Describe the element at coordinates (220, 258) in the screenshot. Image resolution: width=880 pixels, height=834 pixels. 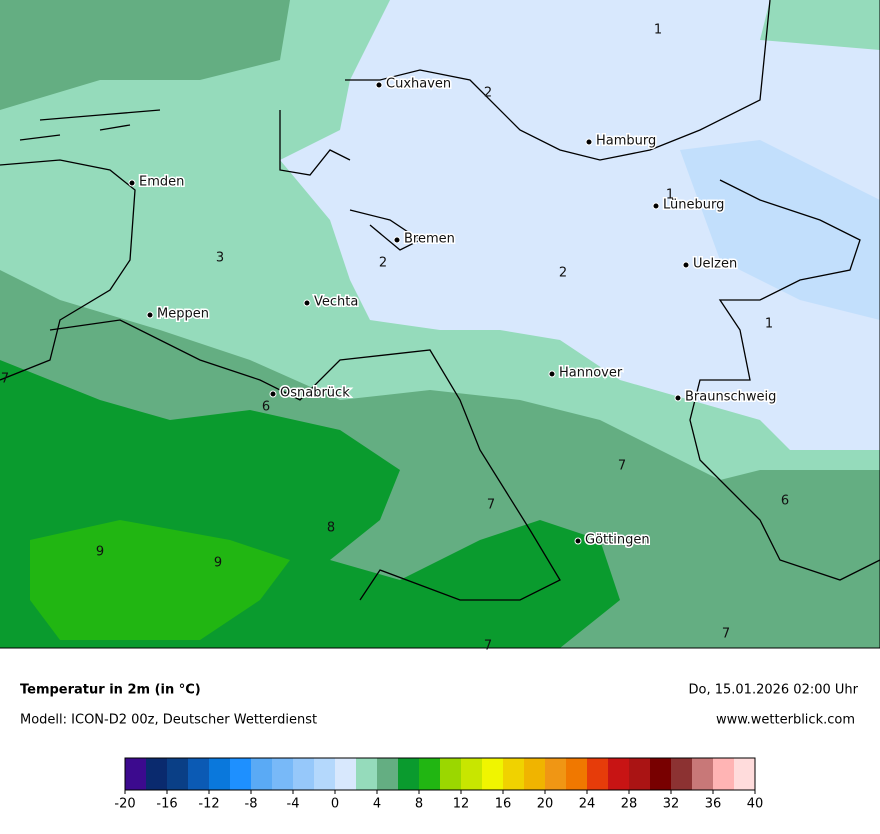
I see `contour-label: 3` at that location.